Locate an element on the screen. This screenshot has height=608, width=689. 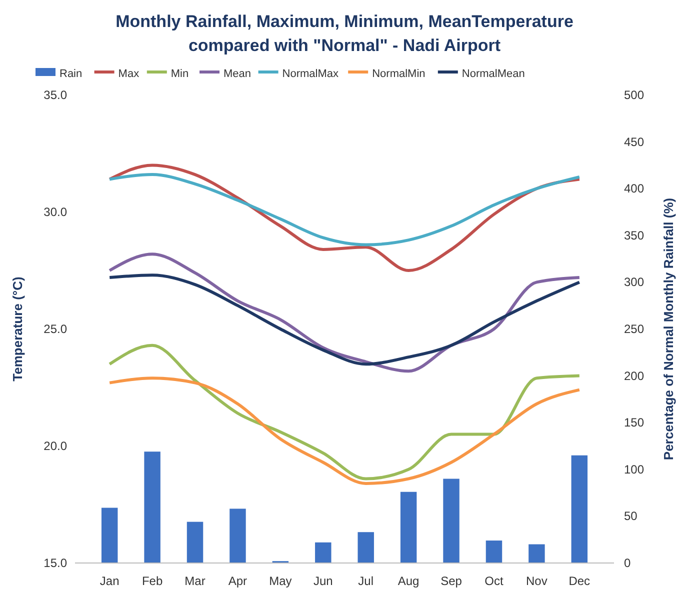
y2-tick-label: 150 is located at coordinates (634, 423).